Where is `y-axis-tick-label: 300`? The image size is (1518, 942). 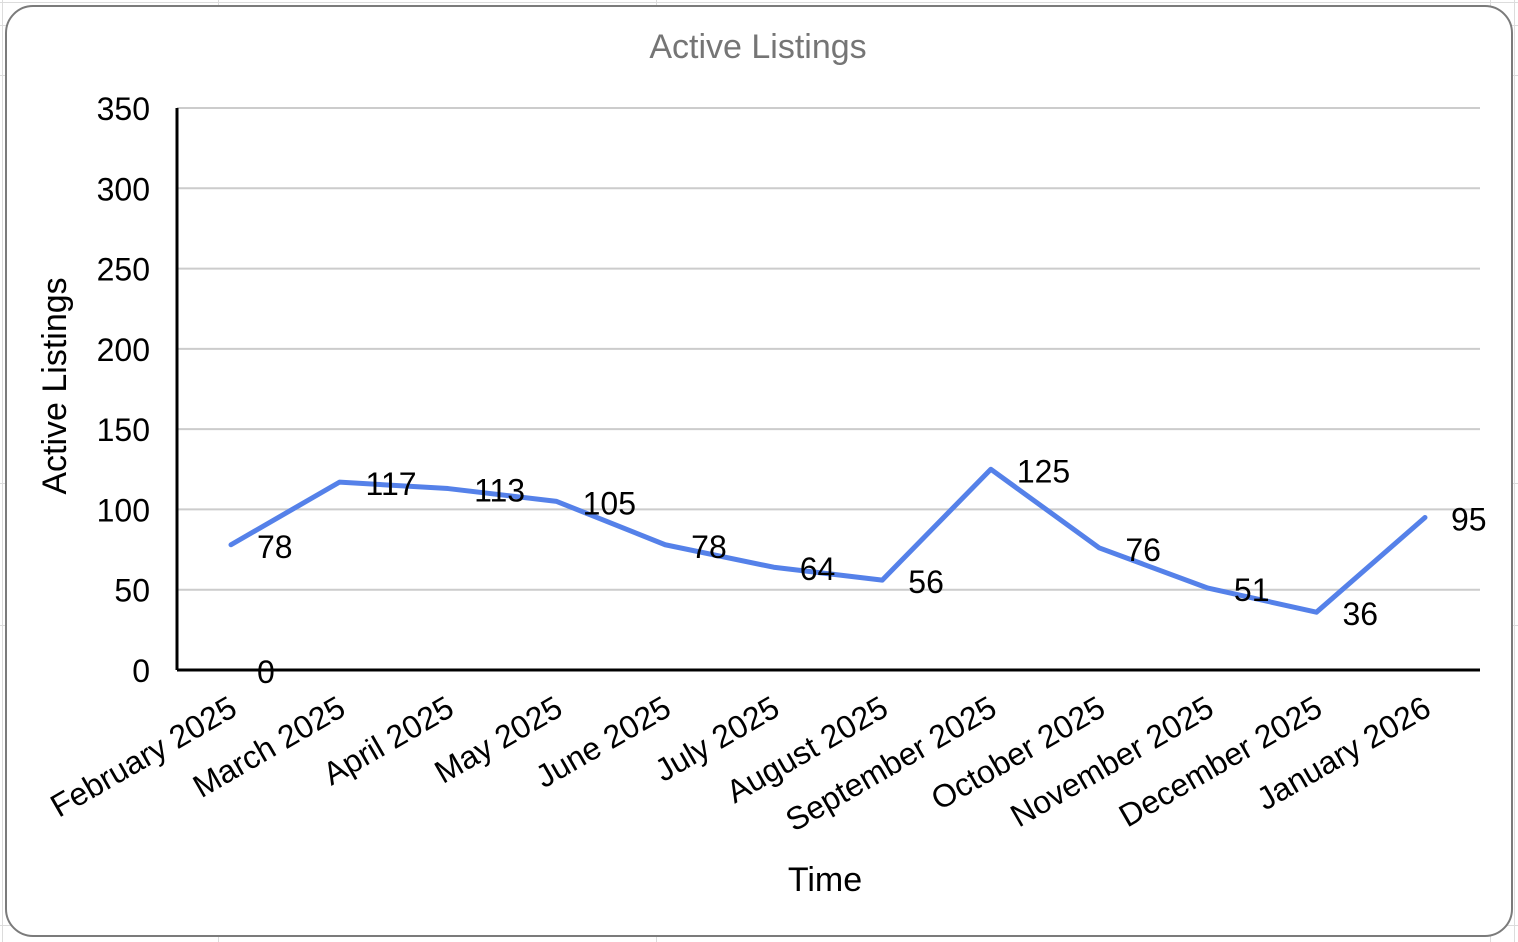
y-axis-tick-label: 300 is located at coordinates (123, 189).